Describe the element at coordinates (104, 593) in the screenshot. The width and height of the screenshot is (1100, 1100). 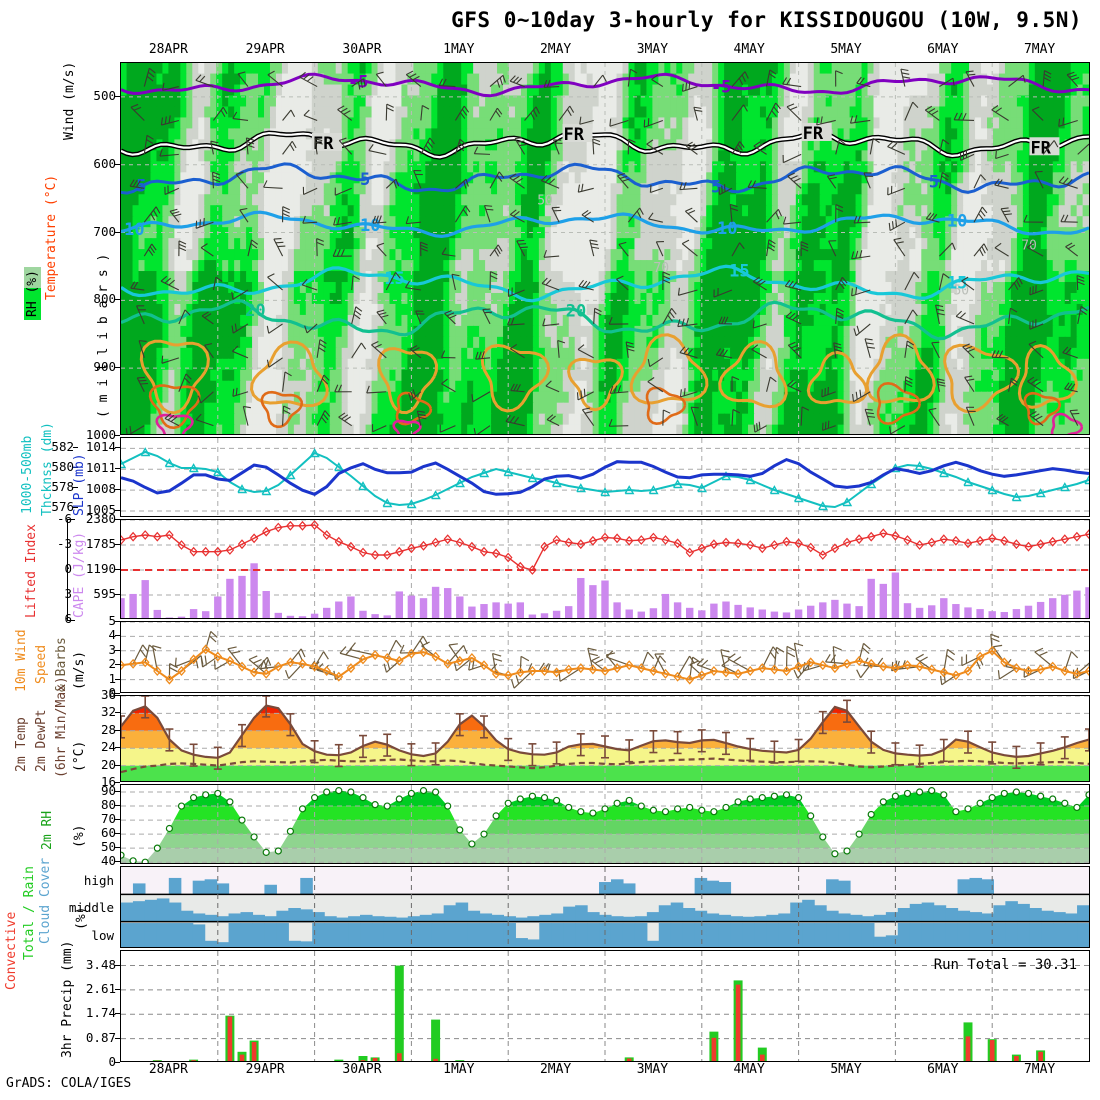
I see `axis-tick-label: 595` at that location.